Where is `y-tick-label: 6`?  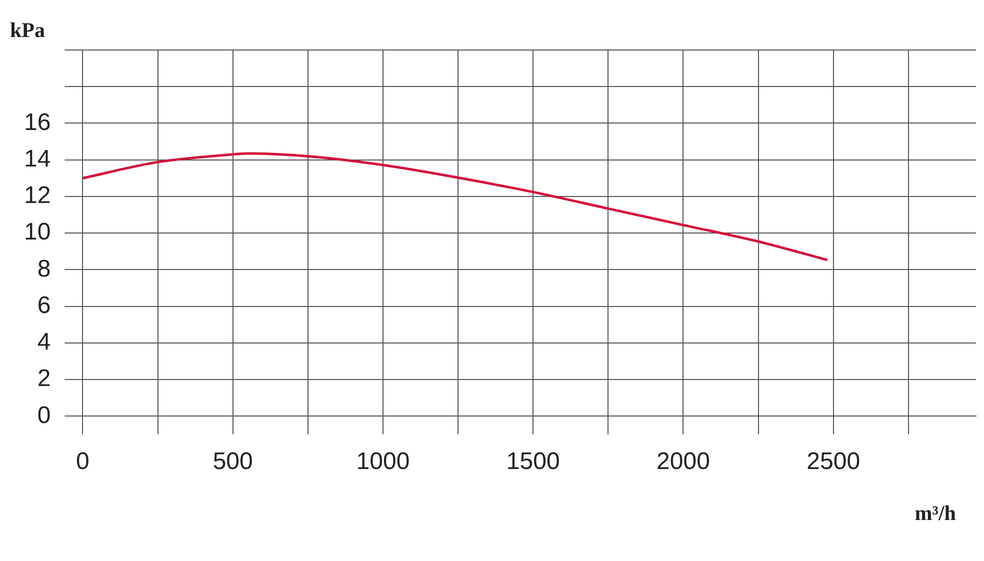 y-tick-label: 6 is located at coordinates (44, 305).